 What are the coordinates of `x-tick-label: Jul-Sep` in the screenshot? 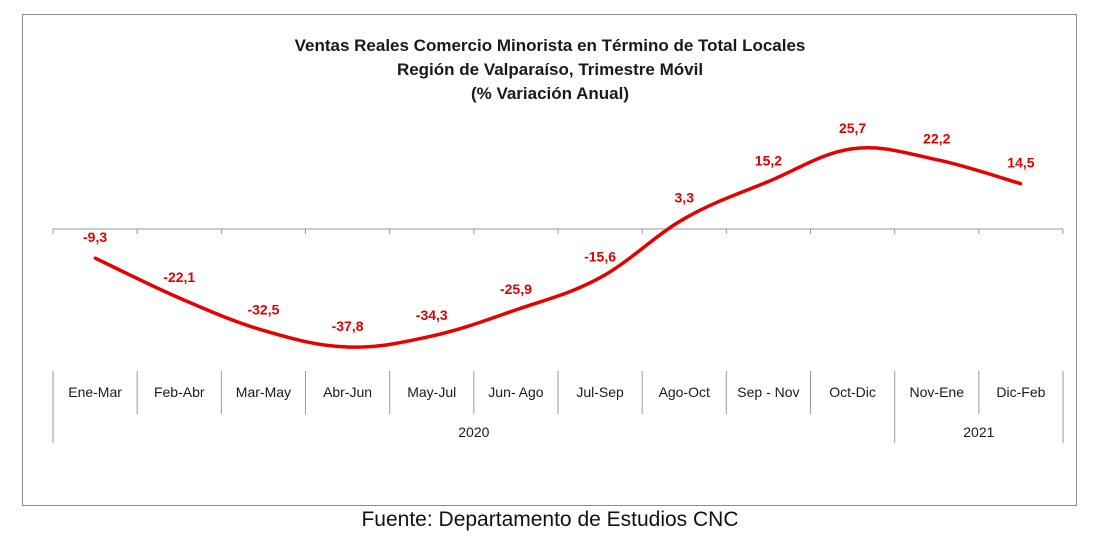 It's located at (600, 392).